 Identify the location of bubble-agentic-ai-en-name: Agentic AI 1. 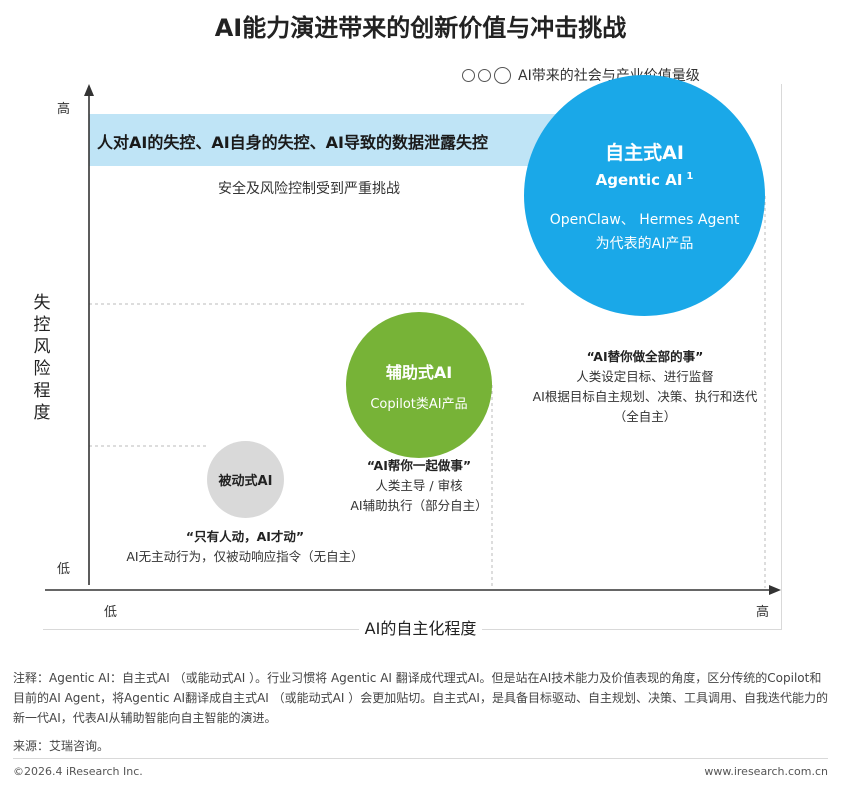
(645, 180).